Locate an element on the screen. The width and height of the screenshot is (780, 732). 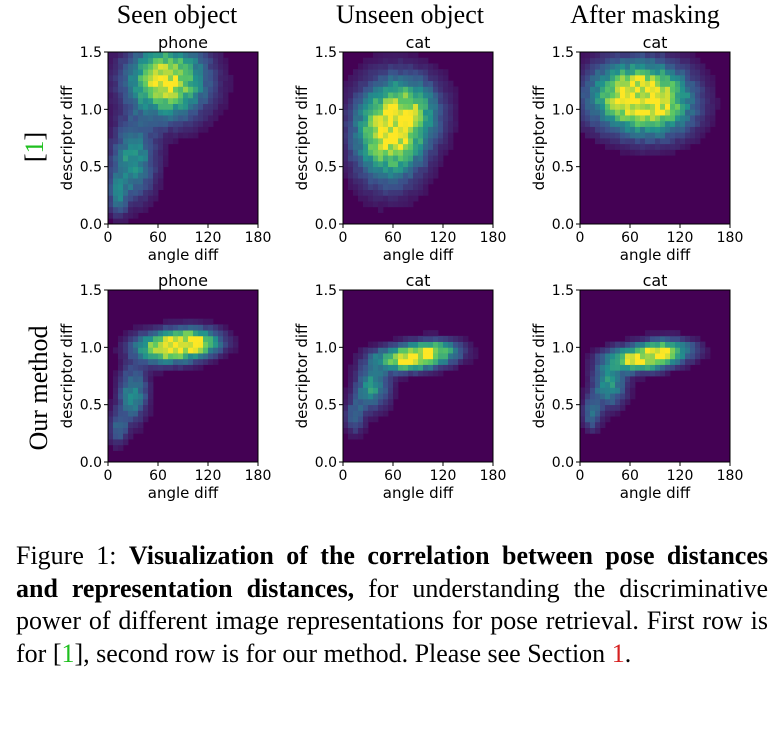
x-tick-label: 0 is located at coordinates (108, 238).